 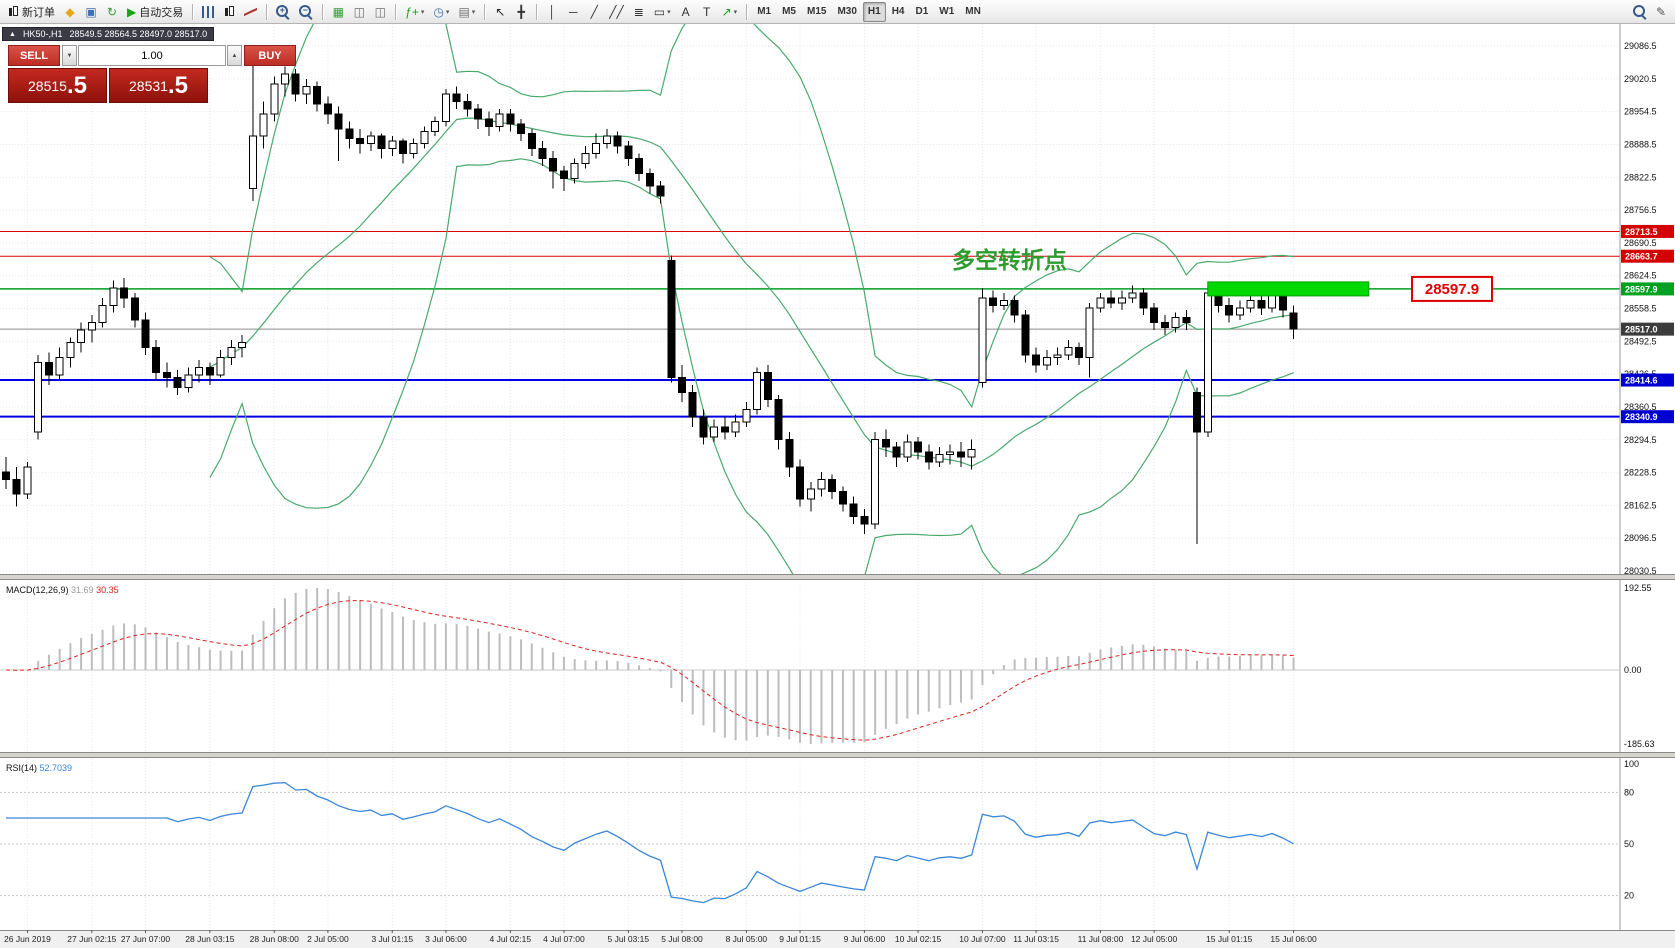 What do you see at coordinates (686, 12) in the screenshot?
I see `text-tool-button: A` at bounding box center [686, 12].